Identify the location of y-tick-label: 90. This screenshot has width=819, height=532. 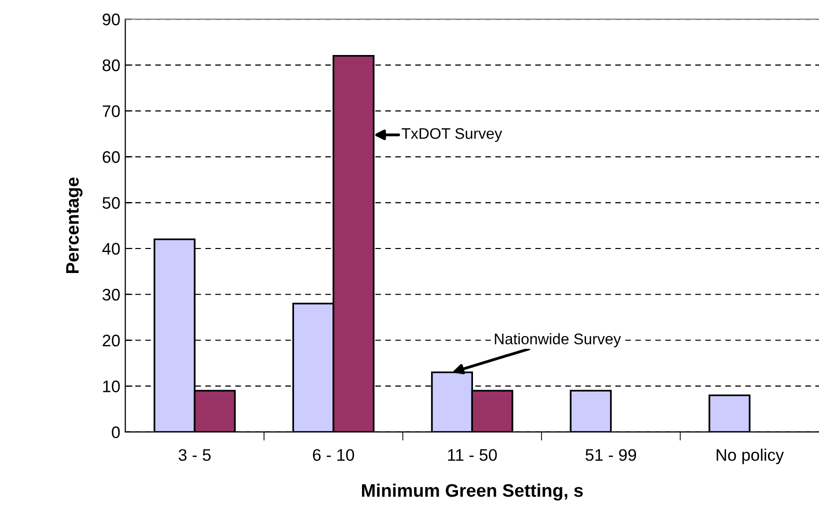
(111, 20).